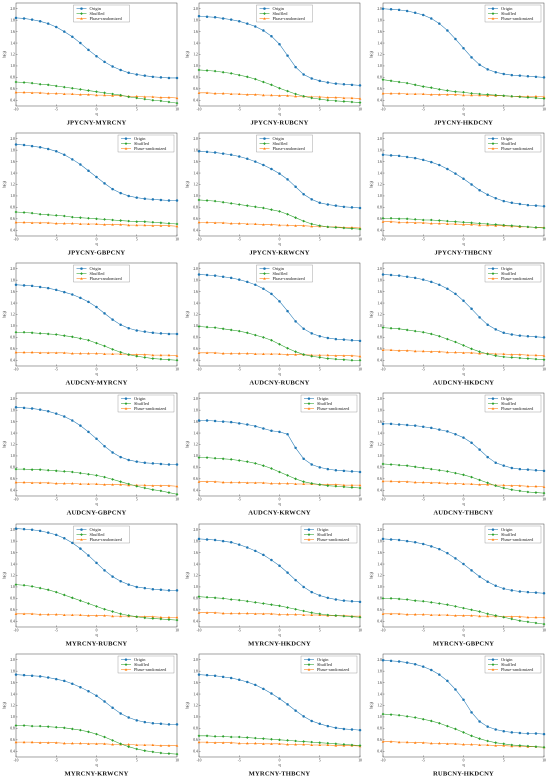 The image size is (550, 781). Describe the element at coordinates (199, 370) in the screenshot. I see `x-tick-label: -10` at that location.